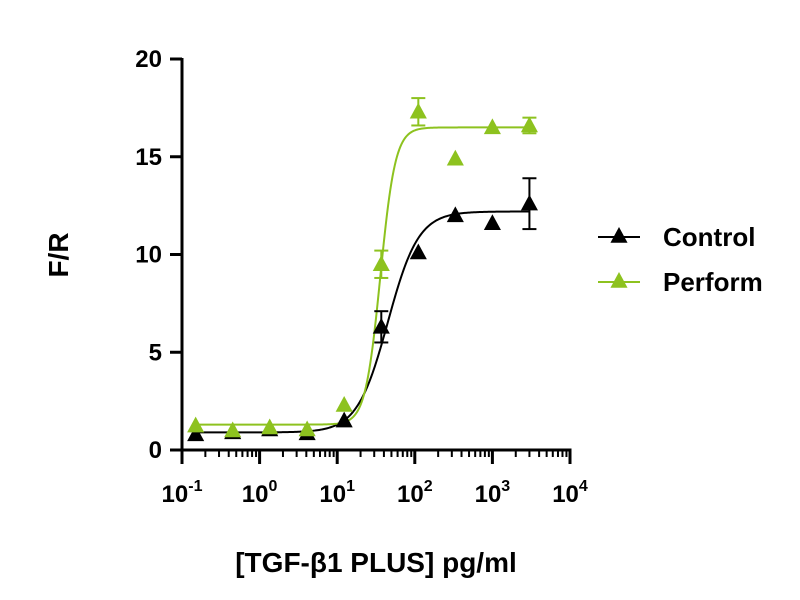  What do you see at coordinates (148, 255) in the screenshot?
I see `y-tick-label: 10` at bounding box center [148, 255].